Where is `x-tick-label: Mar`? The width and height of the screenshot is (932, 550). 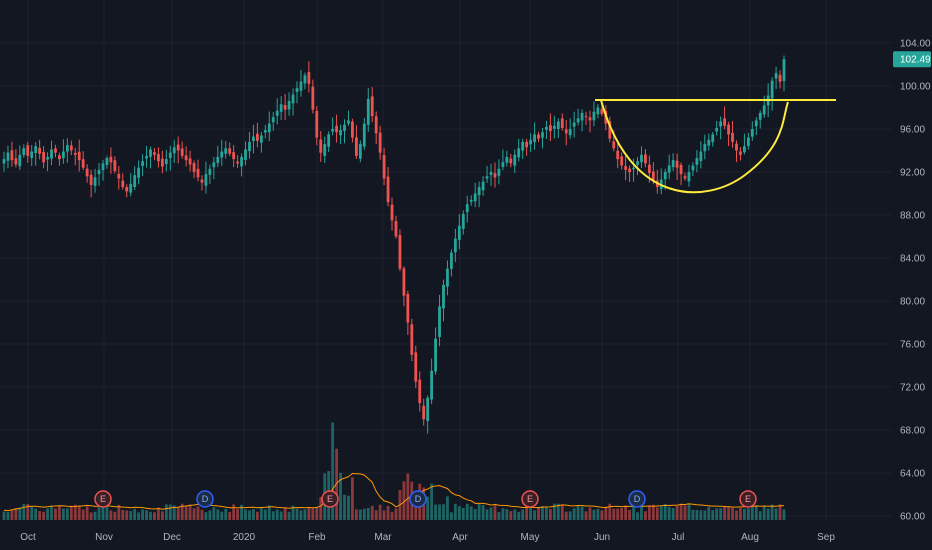
x-tick-label: Mar is located at coordinates (383, 537).